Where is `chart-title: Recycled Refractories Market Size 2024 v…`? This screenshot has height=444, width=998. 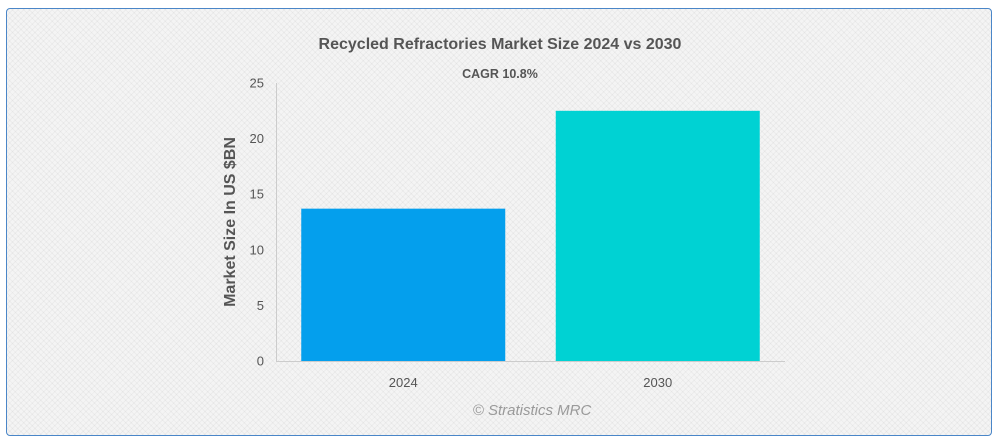
chart-title: Recycled Refractories Market Size 2024 v… is located at coordinates (500, 44).